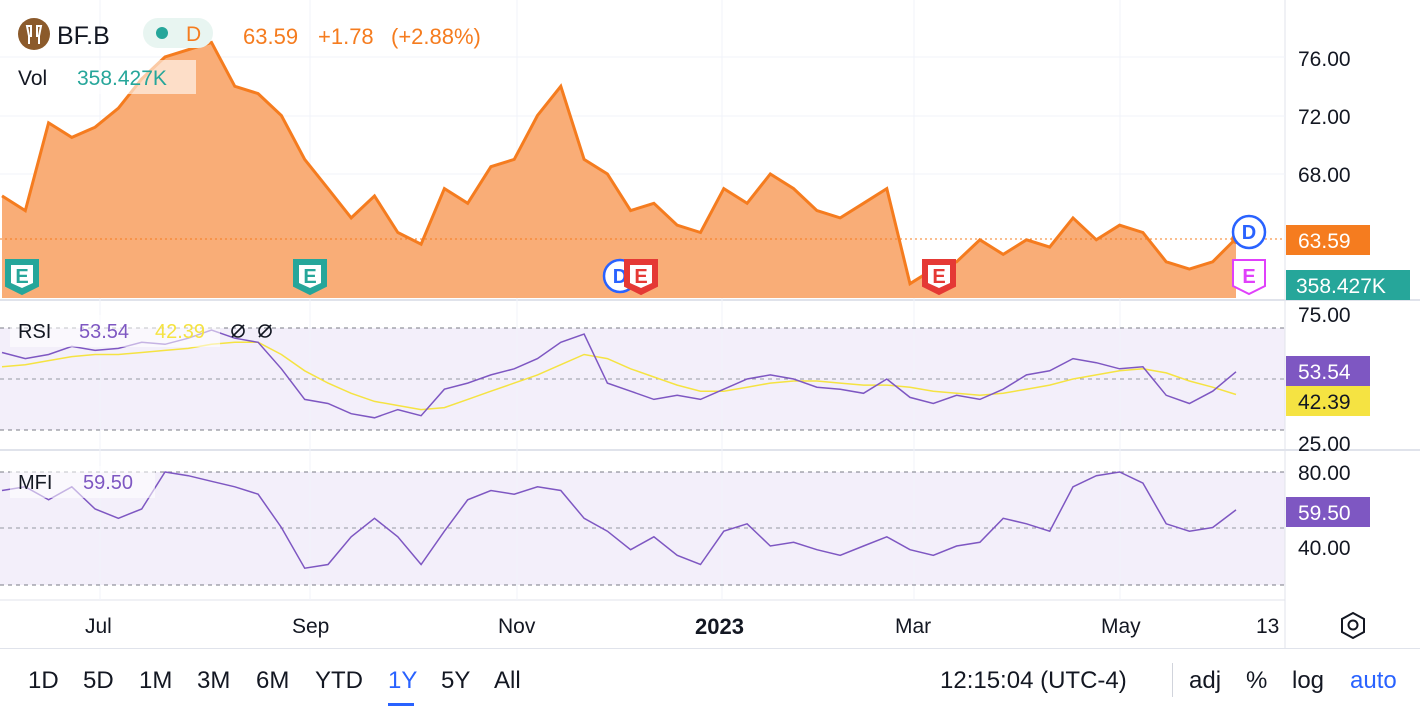  I want to click on market-status-icon, so click(162, 33).